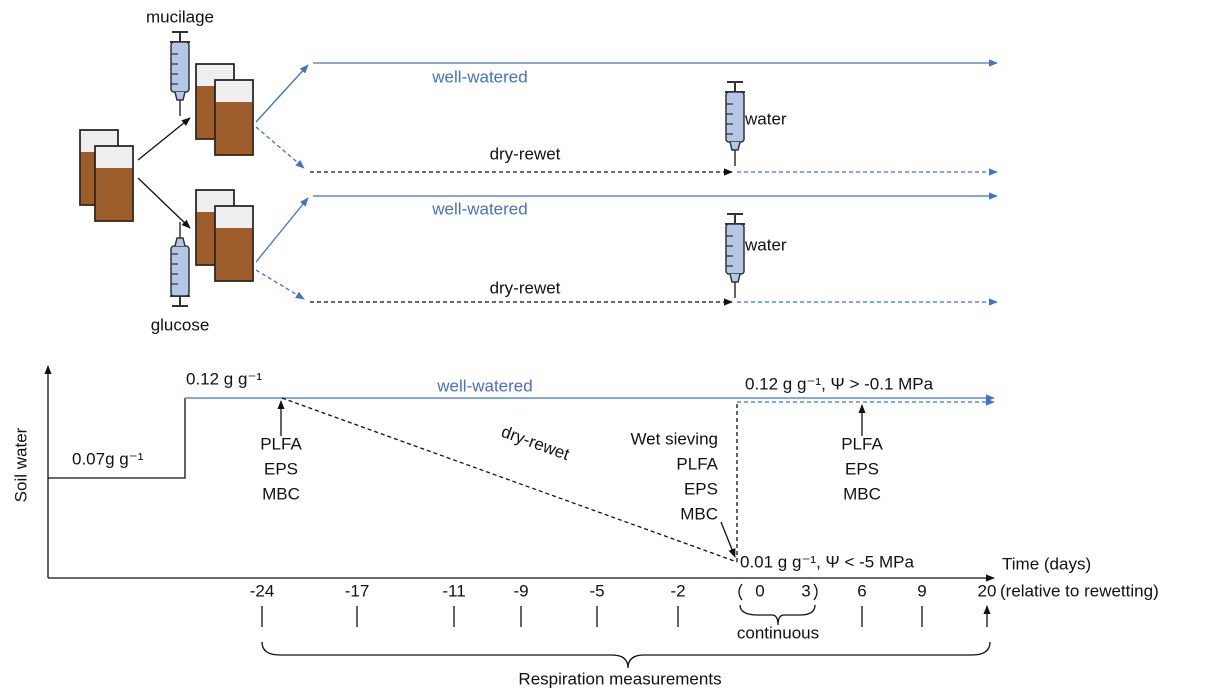  I want to click on day-label: 9, so click(921, 590).